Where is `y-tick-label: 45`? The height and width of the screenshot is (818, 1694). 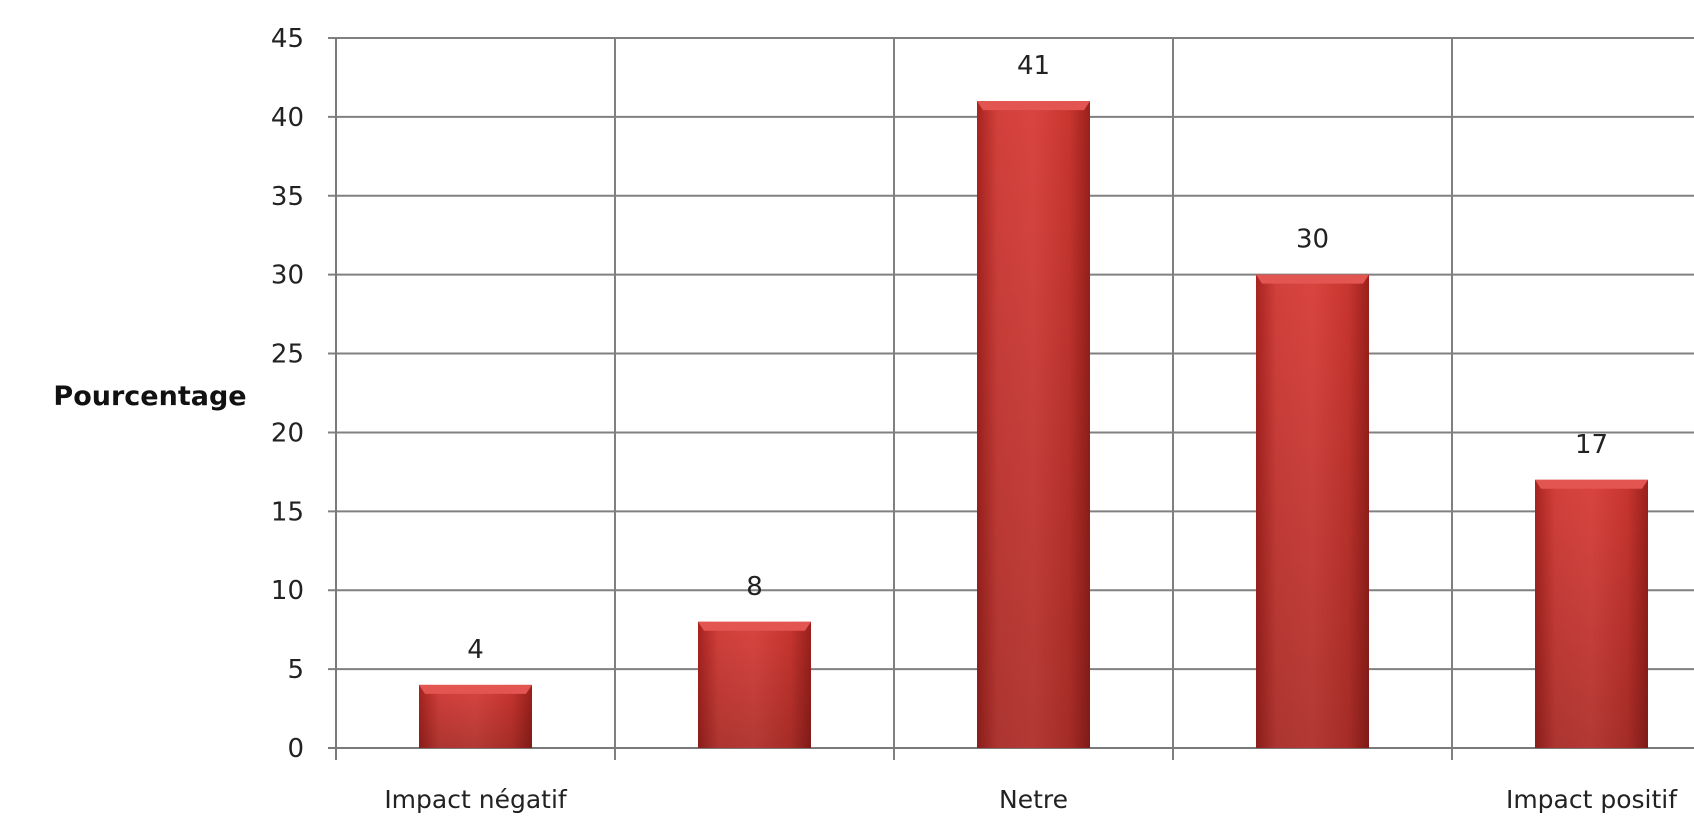
y-tick-label: 45 is located at coordinates (287, 39).